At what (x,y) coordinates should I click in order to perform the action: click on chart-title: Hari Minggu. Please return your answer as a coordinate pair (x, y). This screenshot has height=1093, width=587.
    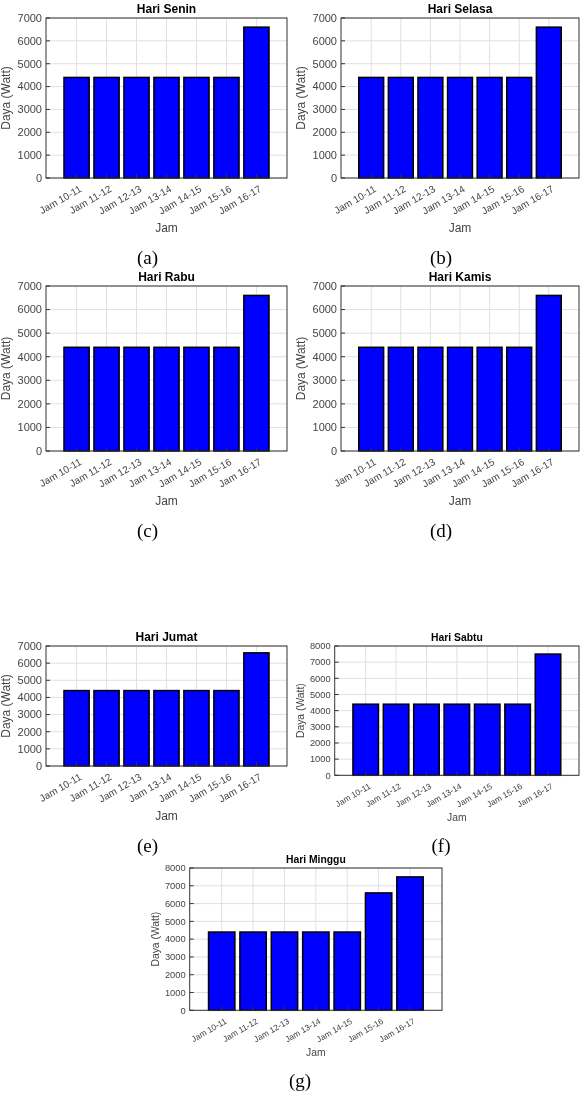
    Looking at the image, I should click on (315, 859).